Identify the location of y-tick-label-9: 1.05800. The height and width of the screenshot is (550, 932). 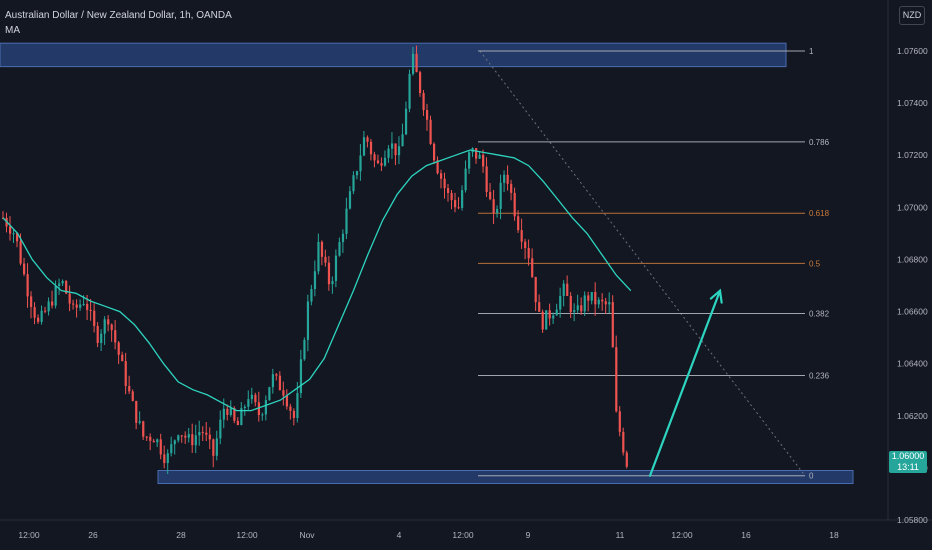
(912, 520).